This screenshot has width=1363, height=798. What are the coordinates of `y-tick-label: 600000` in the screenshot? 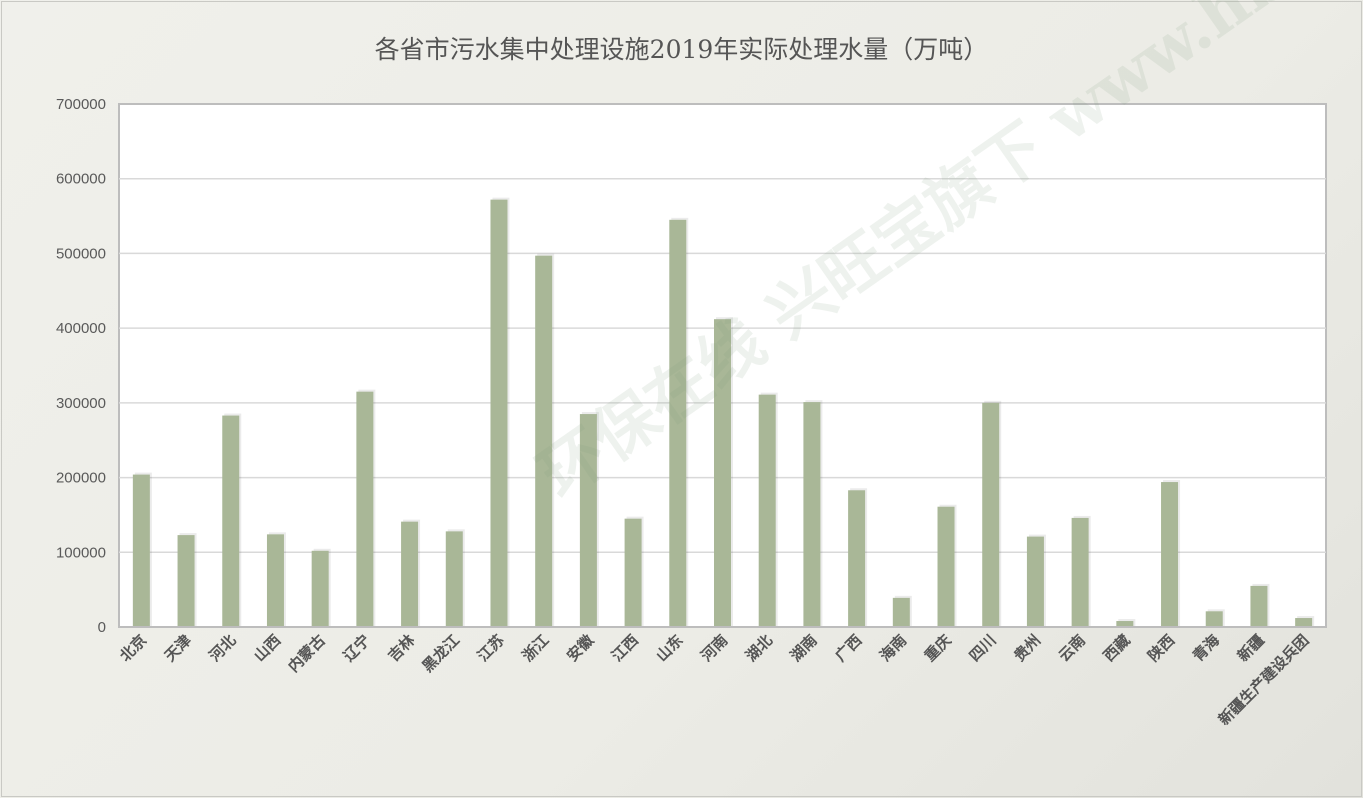 It's located at (81, 179).